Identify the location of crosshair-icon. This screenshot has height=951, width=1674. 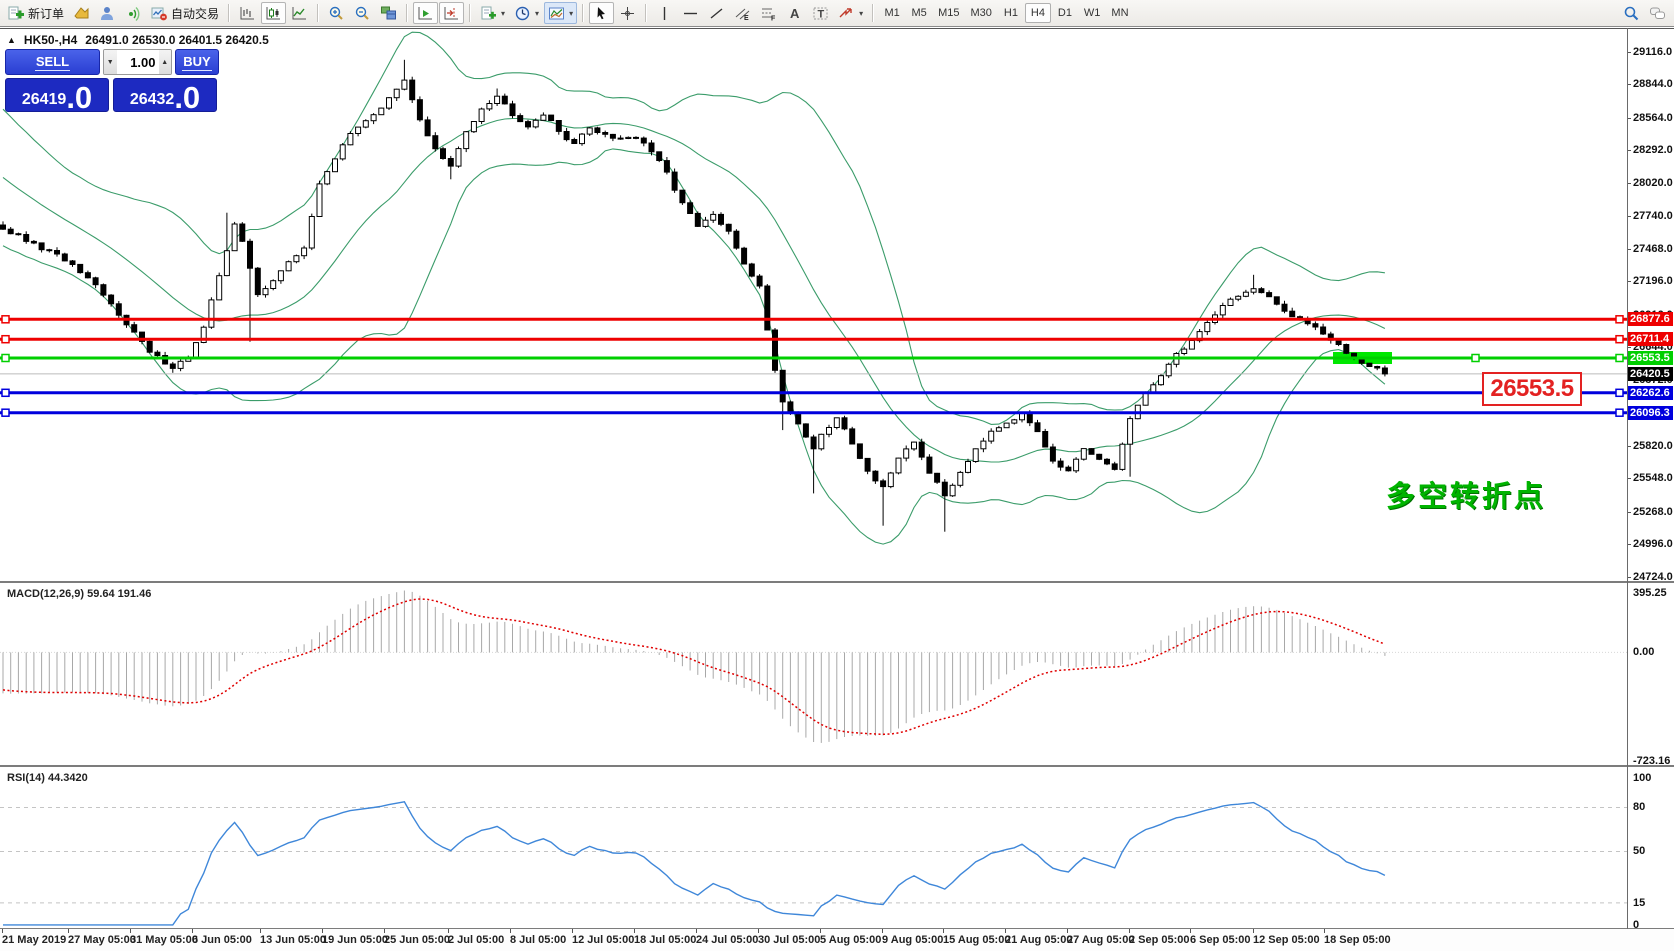
(627, 13).